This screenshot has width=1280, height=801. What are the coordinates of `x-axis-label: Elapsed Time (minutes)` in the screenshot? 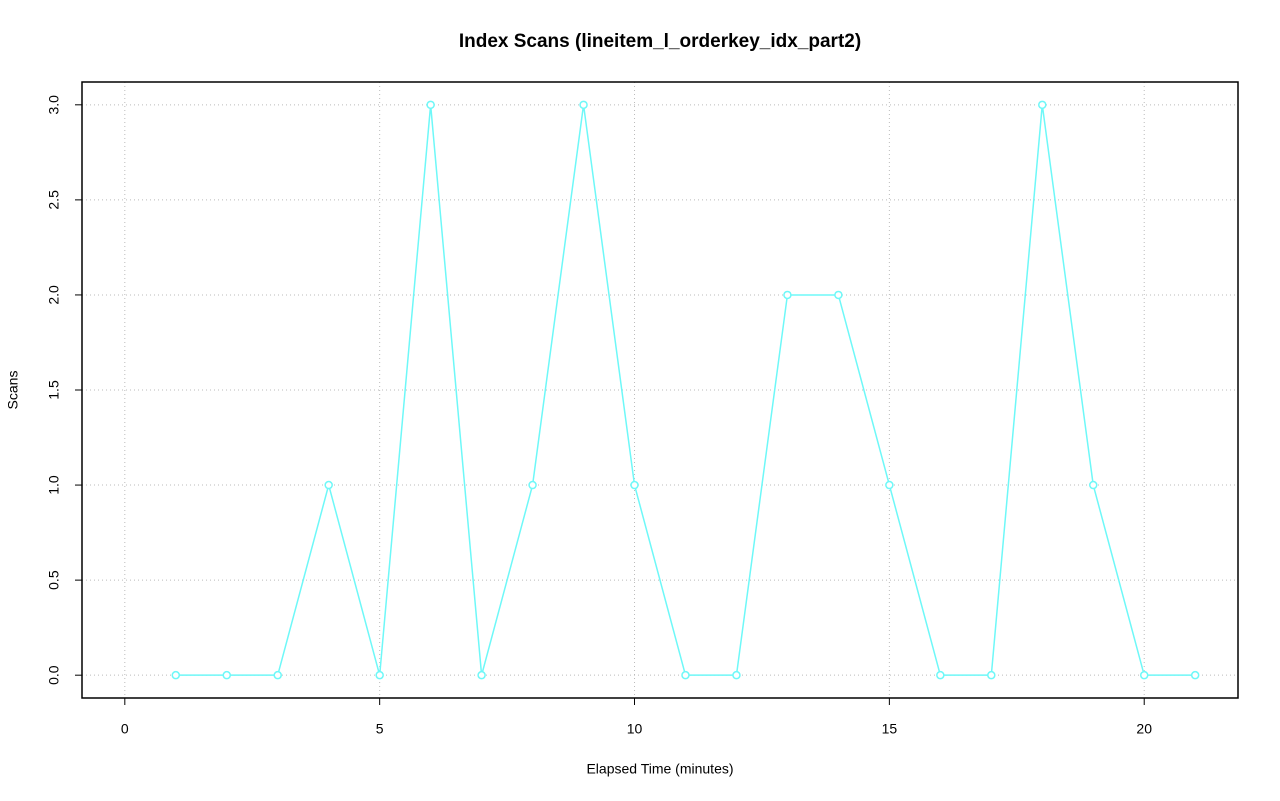 It's located at (659, 769).